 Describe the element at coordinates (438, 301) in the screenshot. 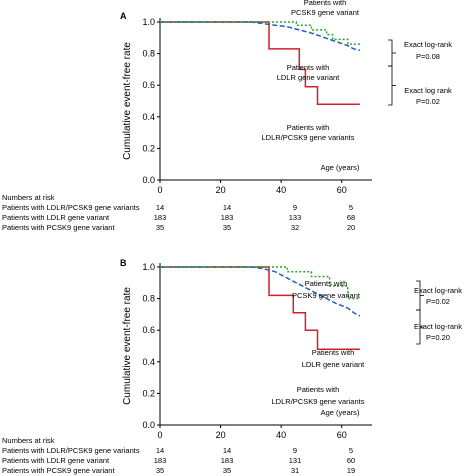

I see `logrank-test-1-line2: P=0.02` at that location.